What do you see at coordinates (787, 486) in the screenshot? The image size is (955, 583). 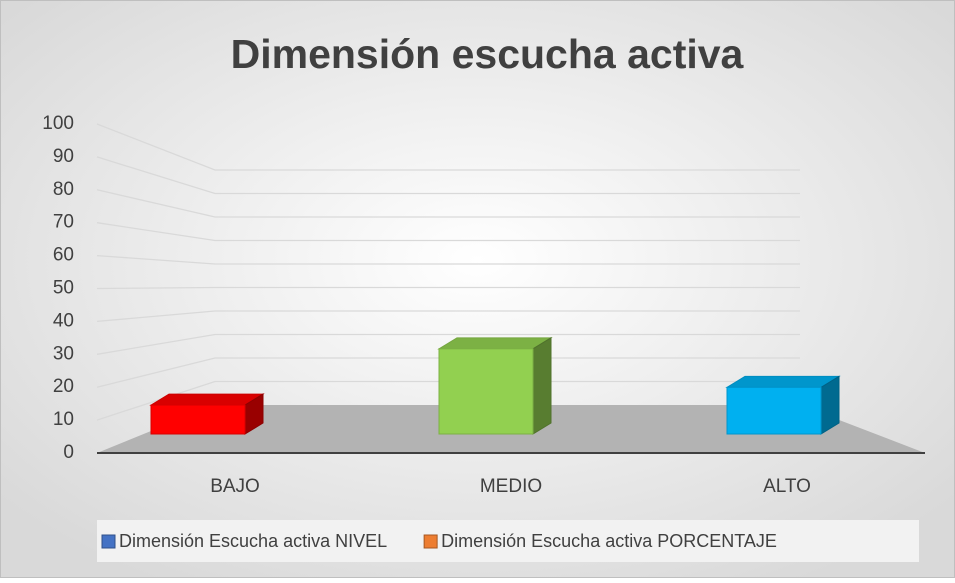 I see `x-tick-label: ALTO` at bounding box center [787, 486].